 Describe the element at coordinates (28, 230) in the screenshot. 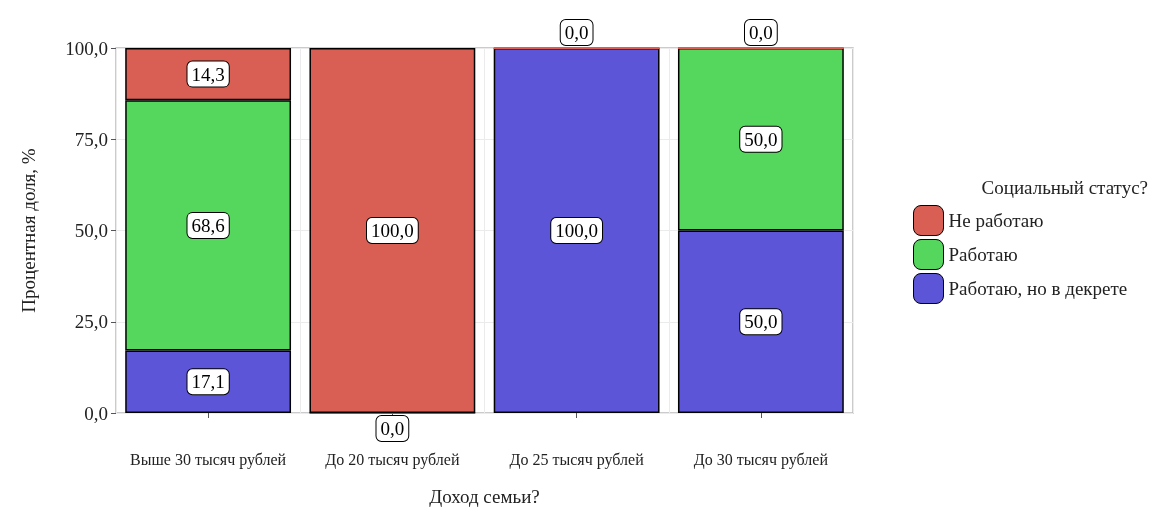

I see `y-axis-title: Процентная доля, %` at that location.